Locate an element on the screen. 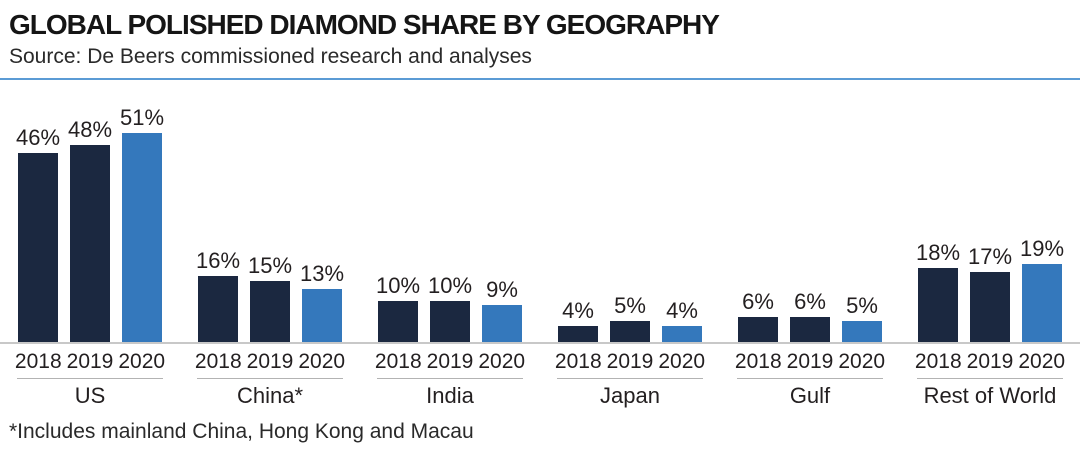  bar-col-2018-gulf: 6% is located at coordinates (758, 316).